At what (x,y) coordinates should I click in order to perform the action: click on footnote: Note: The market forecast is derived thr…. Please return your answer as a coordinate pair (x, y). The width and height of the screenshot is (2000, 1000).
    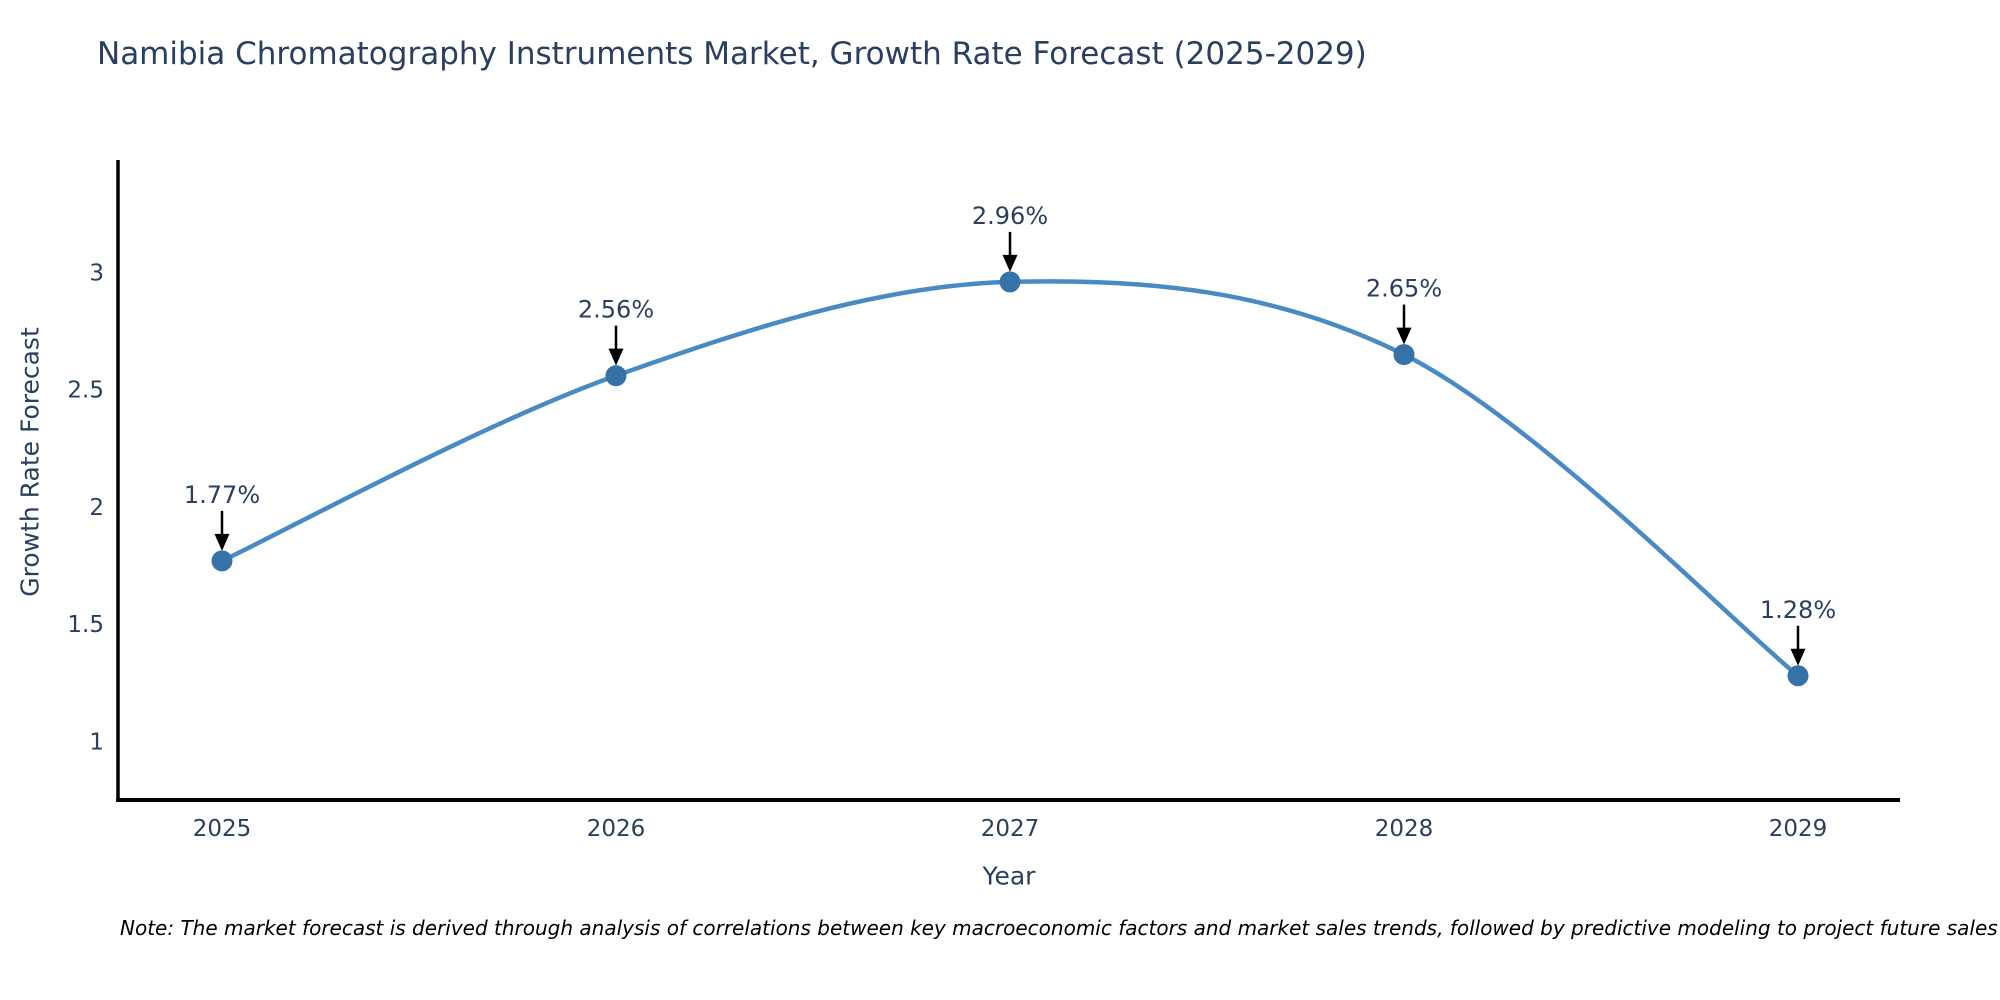
    Looking at the image, I should click on (1059, 928).